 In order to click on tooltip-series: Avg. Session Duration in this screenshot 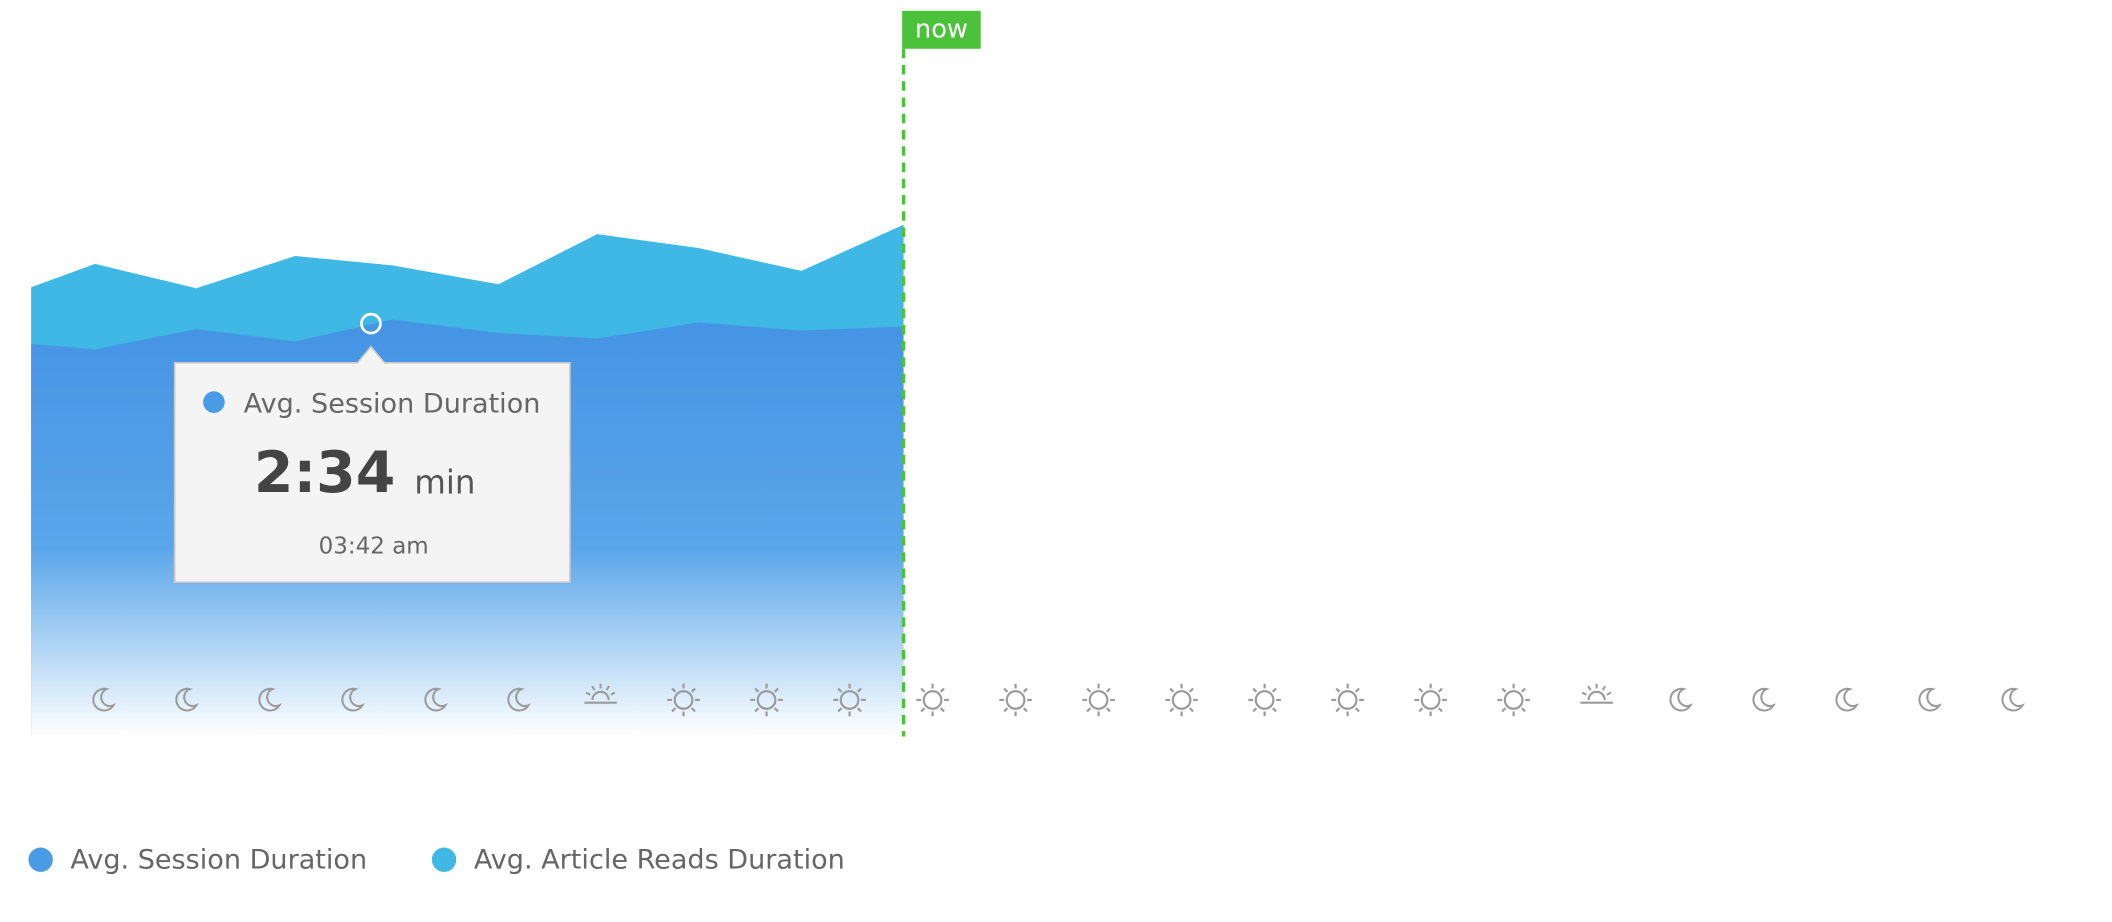, I will do `click(392, 403)`.